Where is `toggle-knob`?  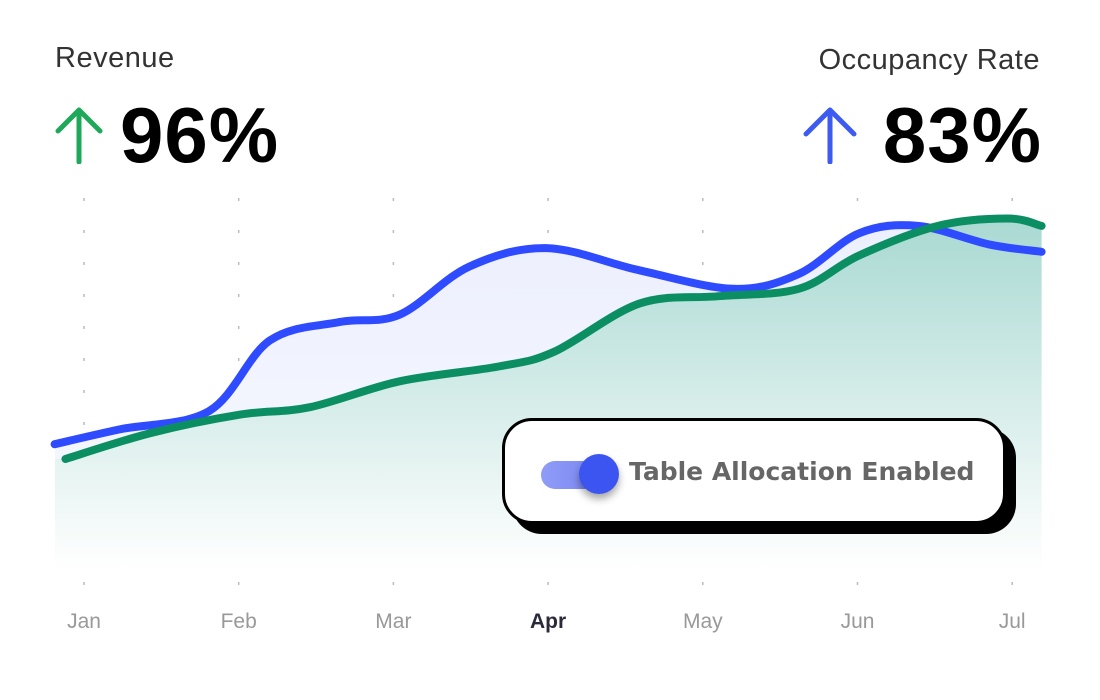
toggle-knob is located at coordinates (599, 474).